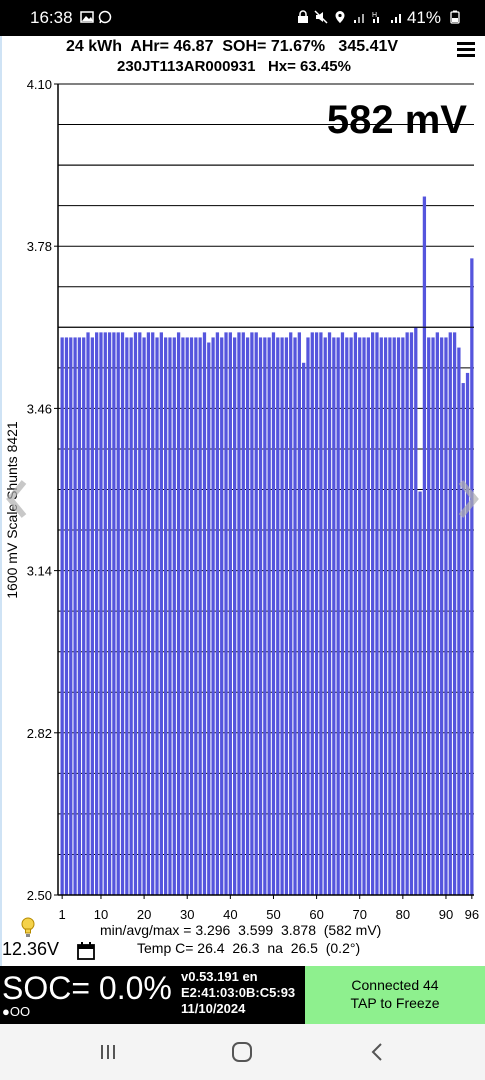 The height and width of the screenshot is (1080, 485). Describe the element at coordinates (466, 50) in the screenshot. I see `menu-icon` at that location.